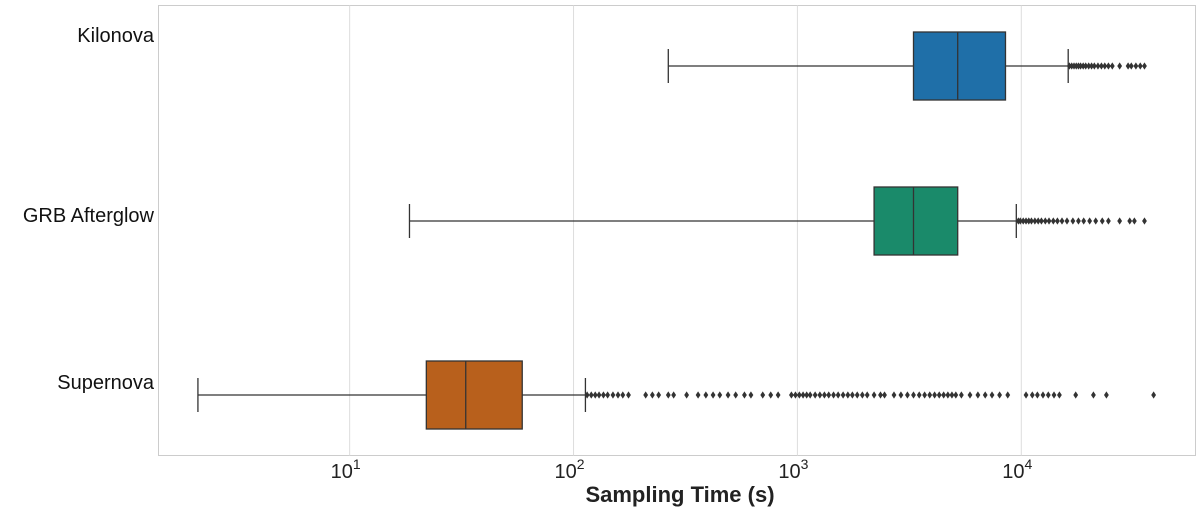 The height and width of the screenshot is (507, 1196). What do you see at coordinates (570, 469) in the screenshot?
I see `x-tick-label: 10²` at bounding box center [570, 469].